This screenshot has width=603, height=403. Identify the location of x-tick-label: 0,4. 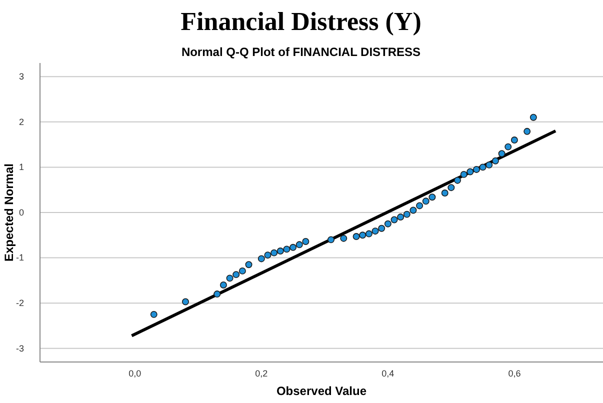
(388, 373).